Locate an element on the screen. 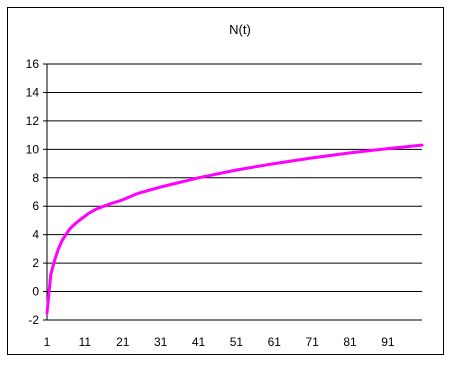  x-tick-label: 61 is located at coordinates (275, 342).